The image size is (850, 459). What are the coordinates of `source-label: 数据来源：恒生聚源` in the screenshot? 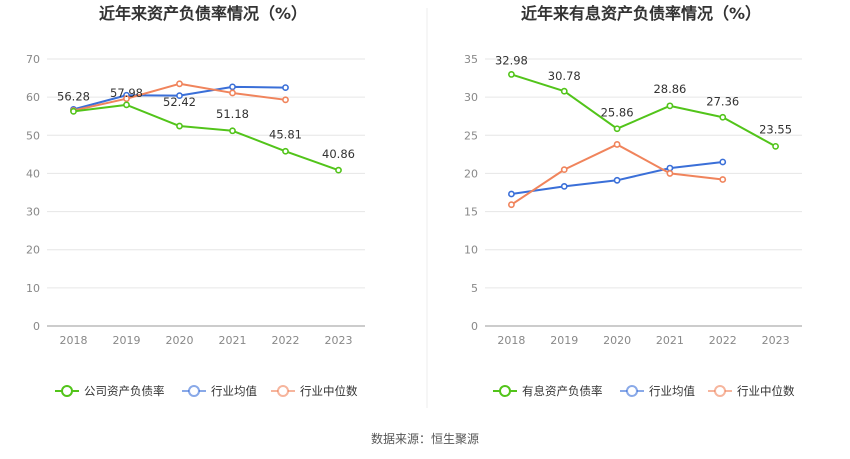 It's located at (425, 438).